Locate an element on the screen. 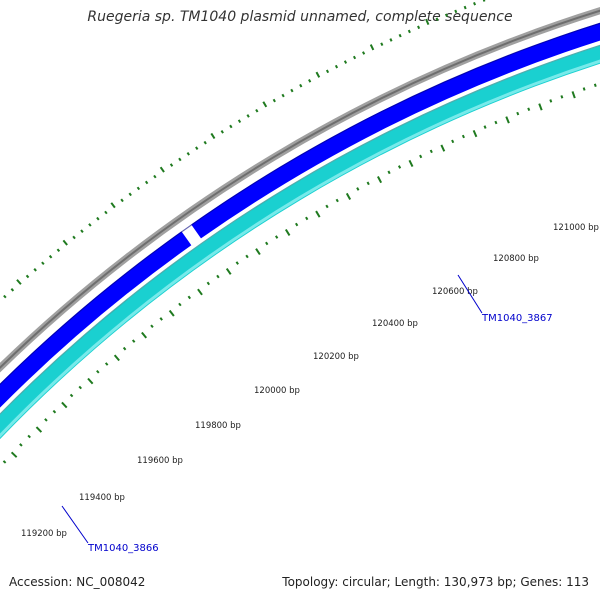 The image size is (600, 600). ruler-label: 120600 bp is located at coordinates (455, 292).